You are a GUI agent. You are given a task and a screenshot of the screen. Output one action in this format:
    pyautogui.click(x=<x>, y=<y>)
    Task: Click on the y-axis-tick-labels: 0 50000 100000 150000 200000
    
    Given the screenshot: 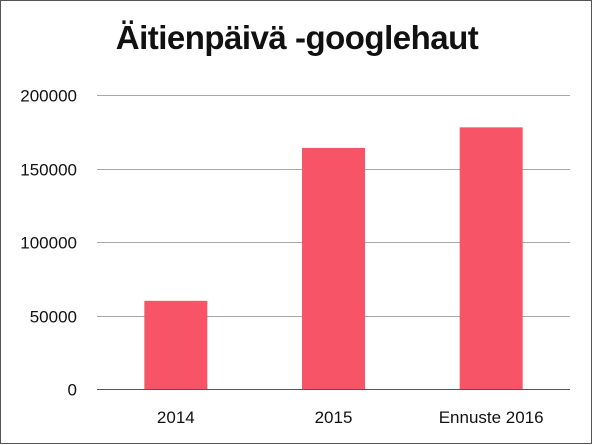 What is the action you would take?
    pyautogui.click(x=48, y=243)
    